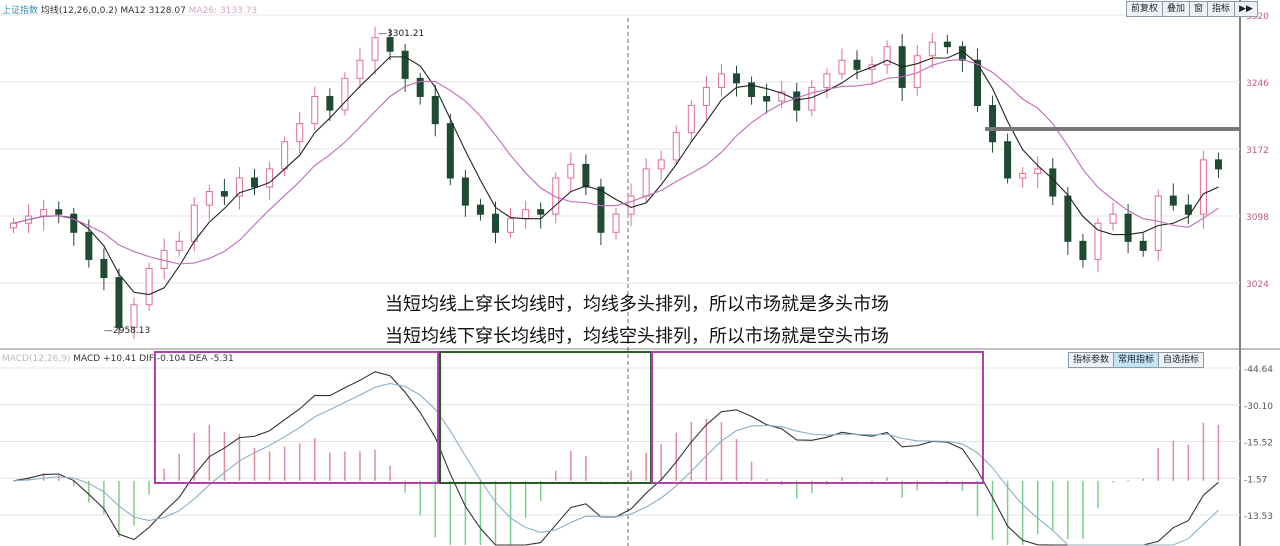 The width and height of the screenshot is (1280, 546). Describe the element at coordinates (1257, 151) in the screenshot. I see `y-tick-label: 3172` at that location.